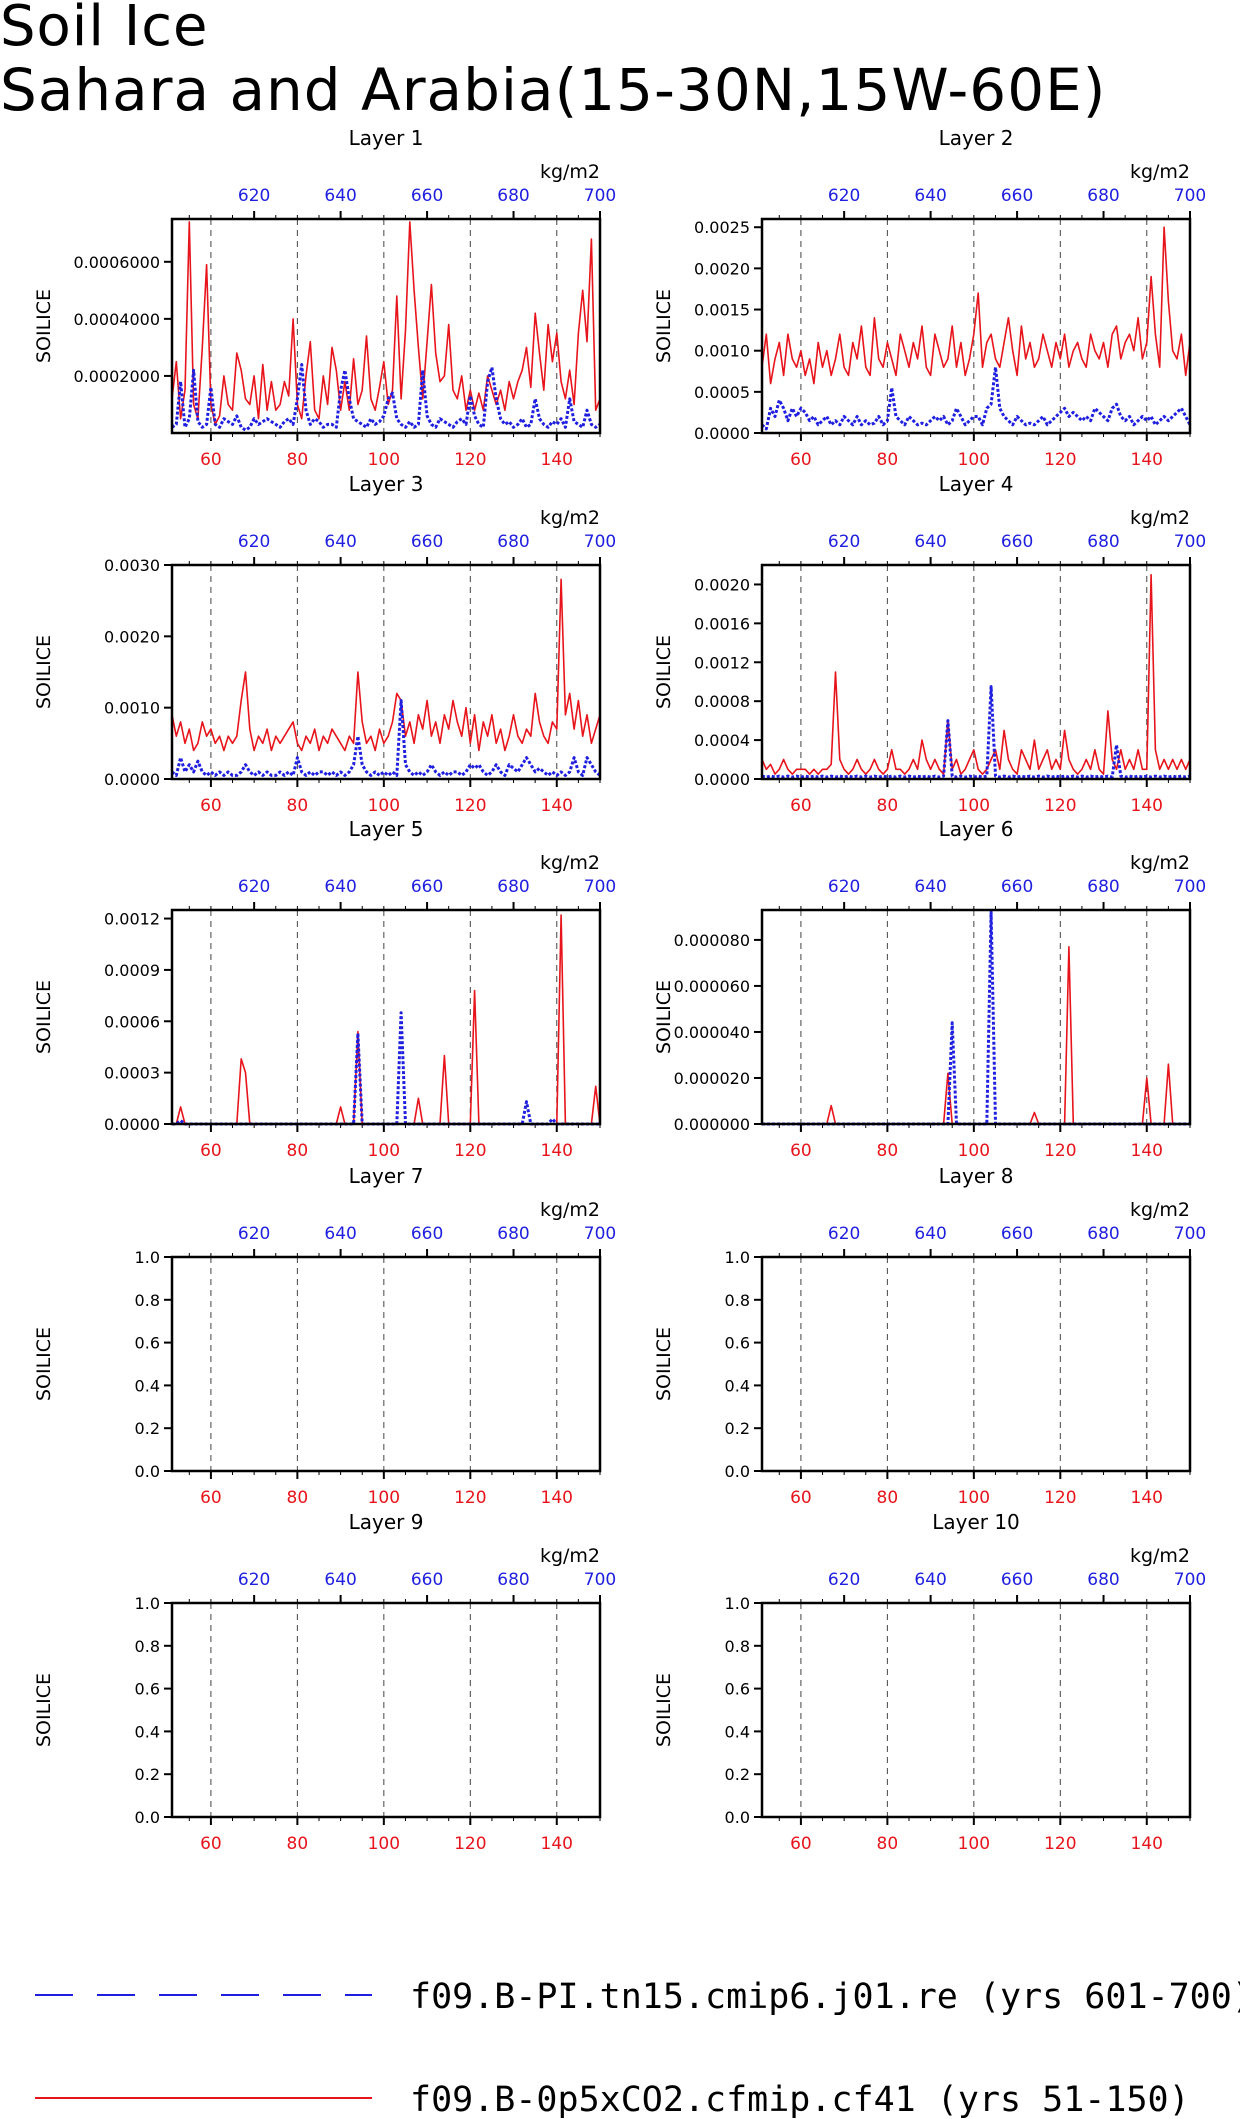 The image size is (1240, 2119). Describe the element at coordinates (386, 829) in the screenshot. I see `panel-title: Layer 5` at that location.